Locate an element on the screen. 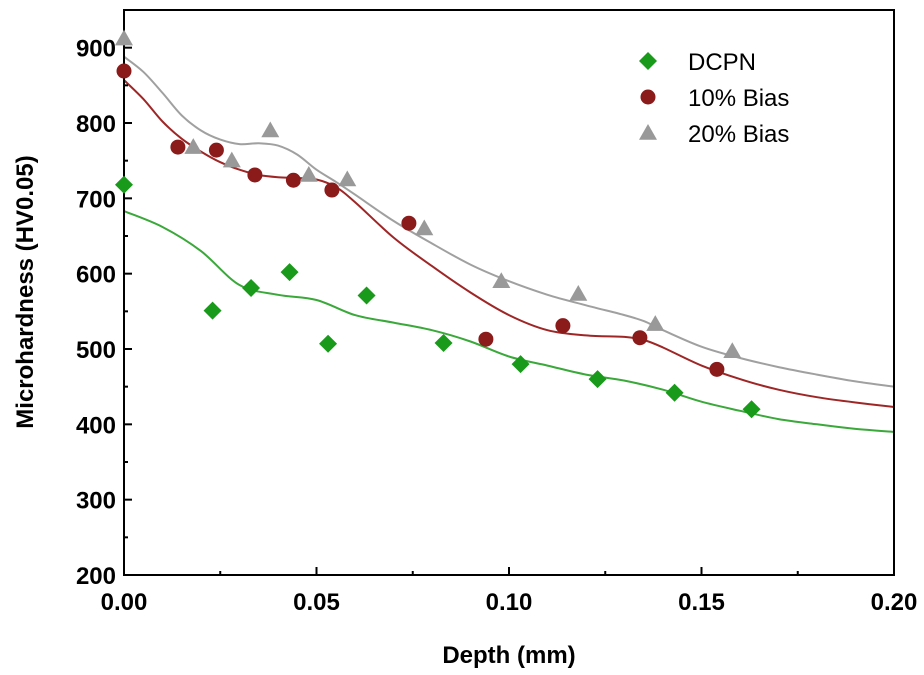 Image resolution: width=924 pixels, height=675 pixels. y-tick-label: 900 is located at coordinates (96, 49).